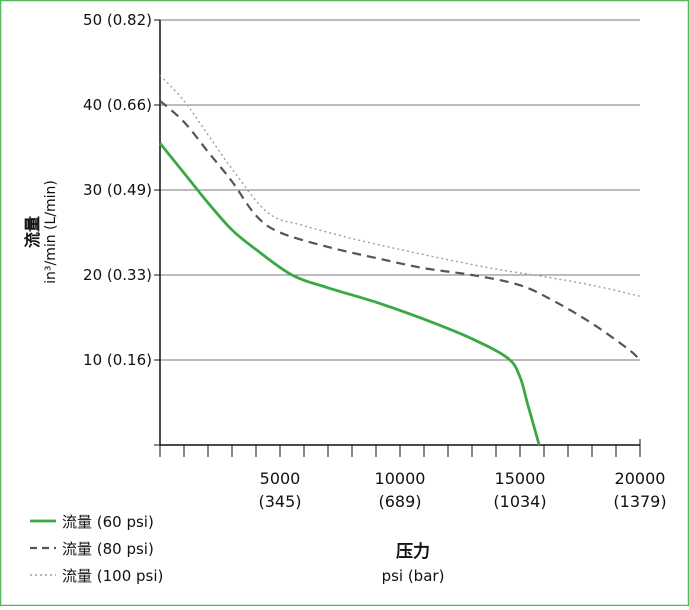 The image size is (689, 610). What do you see at coordinates (413, 576) in the screenshot?
I see `x-axis-unit-label: psi (bar)` at bounding box center [413, 576].